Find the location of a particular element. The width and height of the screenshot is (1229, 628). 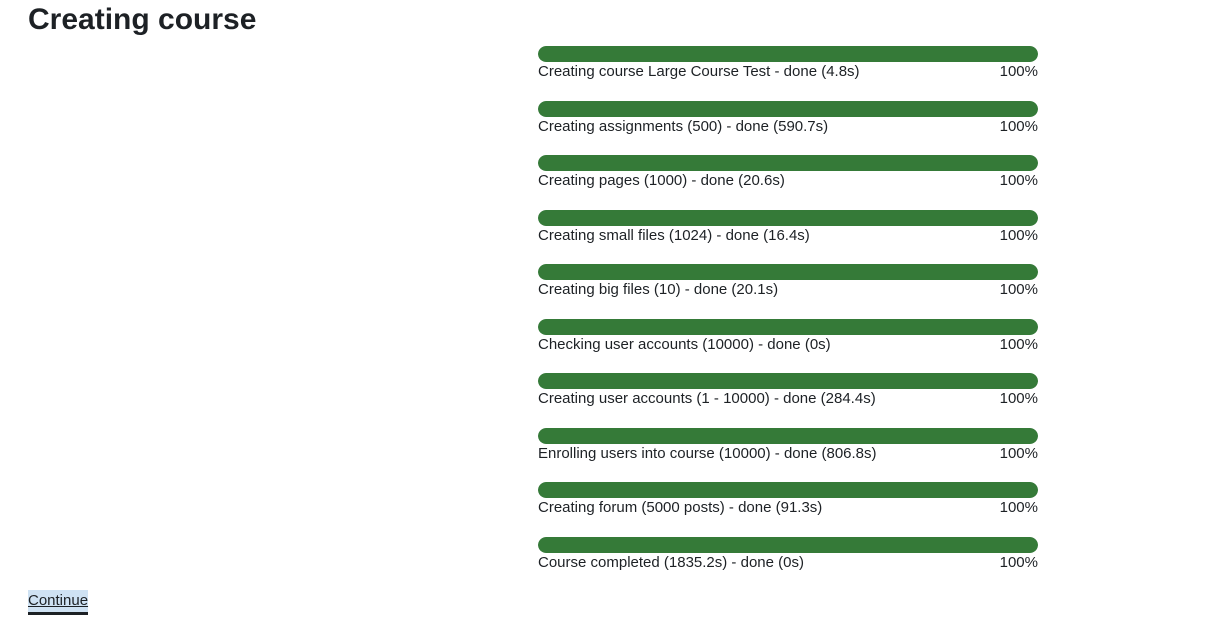

page-title: Creating course is located at coordinates (142, 19).